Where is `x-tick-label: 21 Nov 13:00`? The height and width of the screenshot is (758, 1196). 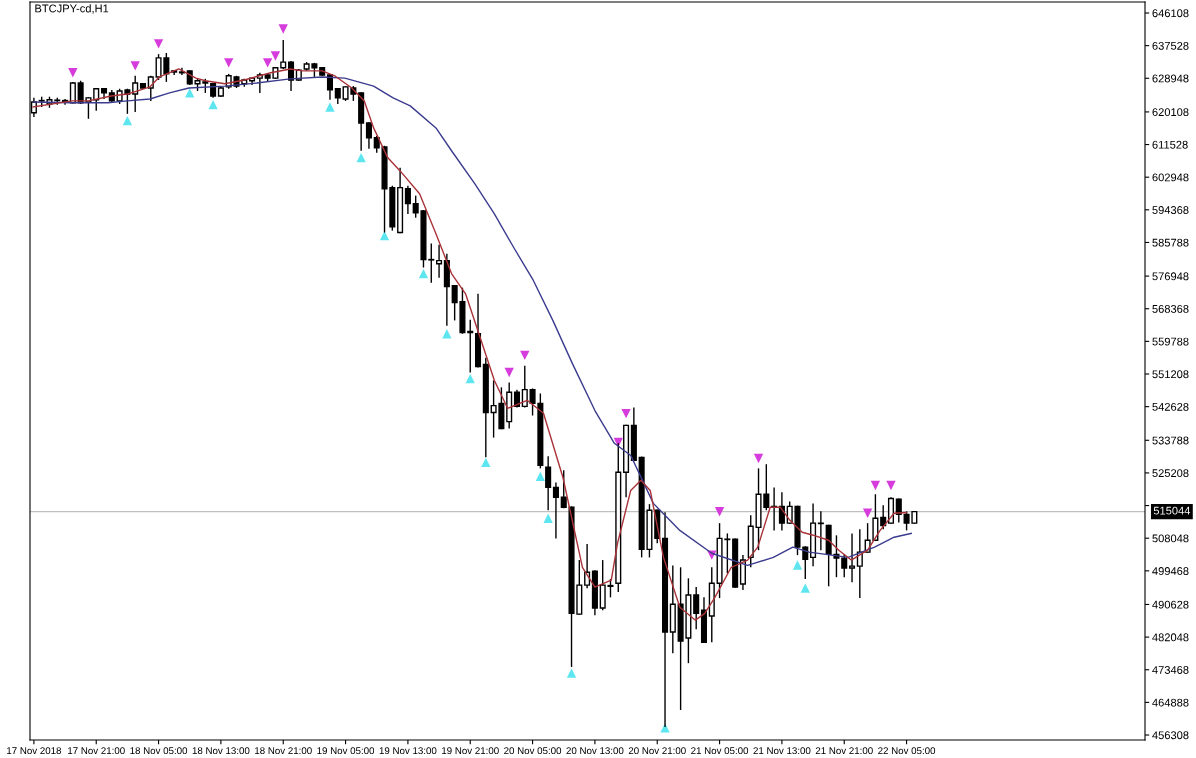
x-tick-label: 21 Nov 13:00 is located at coordinates (782, 751).